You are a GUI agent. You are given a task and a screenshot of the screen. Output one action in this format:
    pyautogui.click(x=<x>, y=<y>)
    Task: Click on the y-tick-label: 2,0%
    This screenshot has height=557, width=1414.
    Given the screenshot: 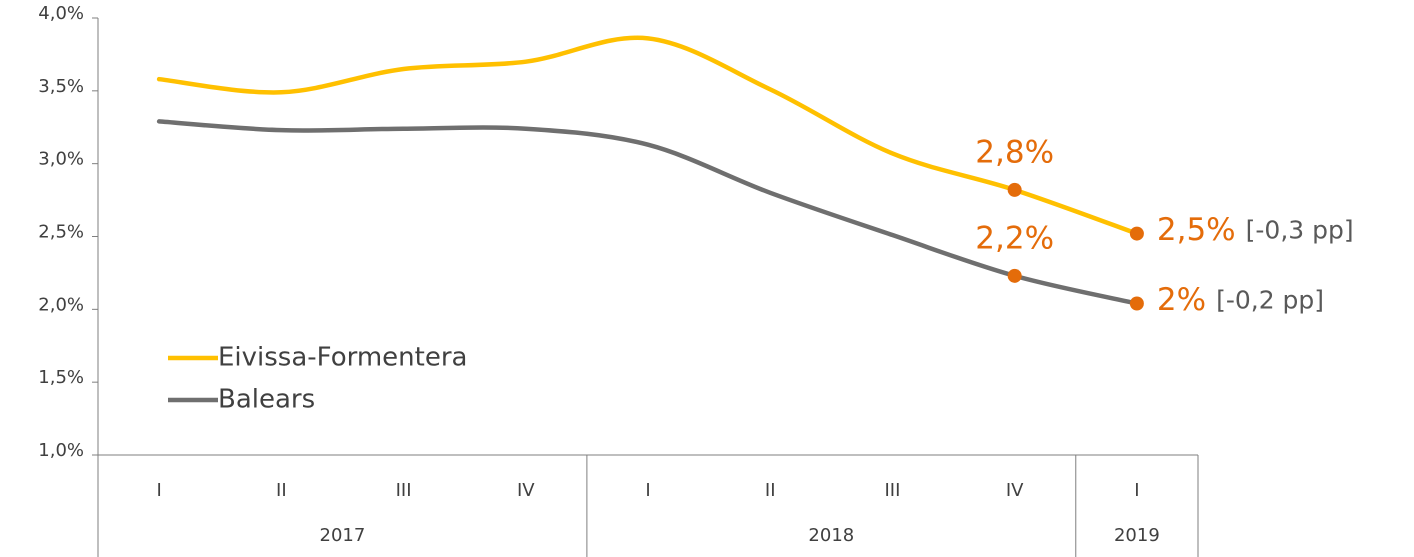 What is the action you would take?
    pyautogui.click(x=61, y=304)
    